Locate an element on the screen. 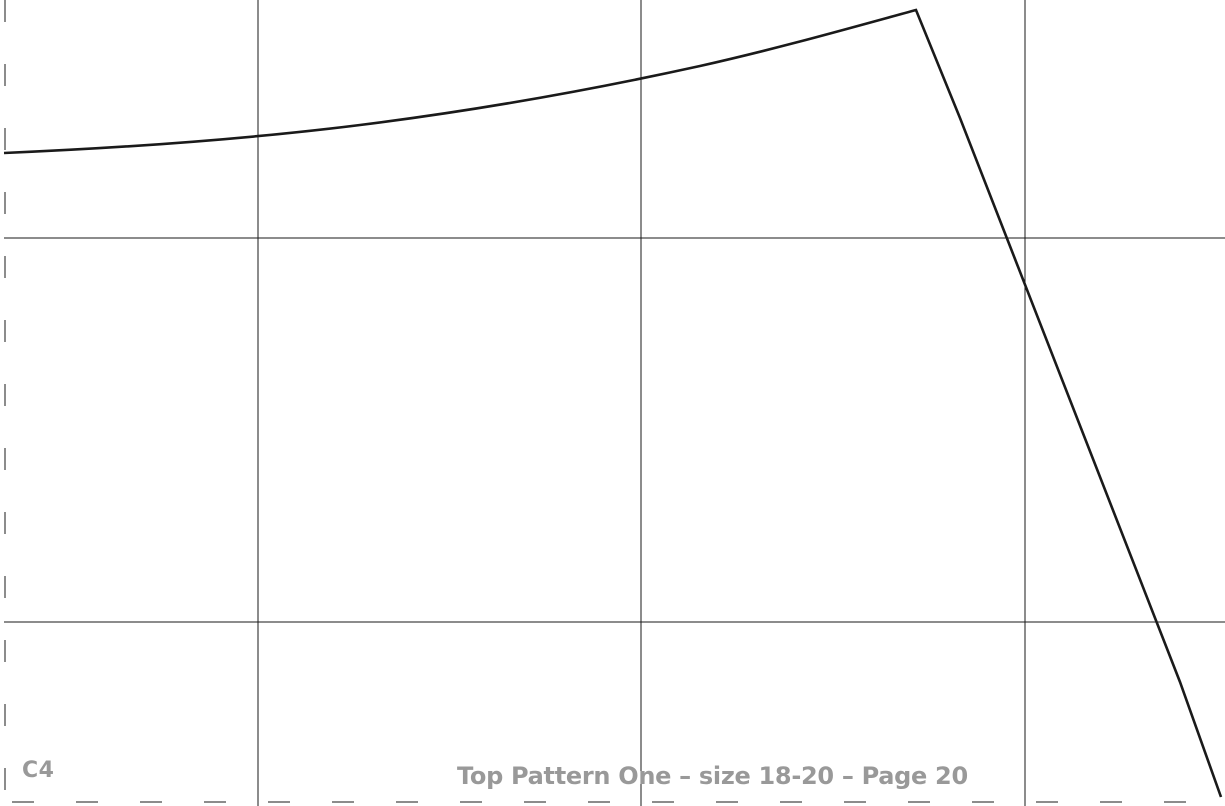 This screenshot has width=1225, height=806. page-footer-title: Top Pattern One – size 18-20 – Page 20 is located at coordinates (712, 776).